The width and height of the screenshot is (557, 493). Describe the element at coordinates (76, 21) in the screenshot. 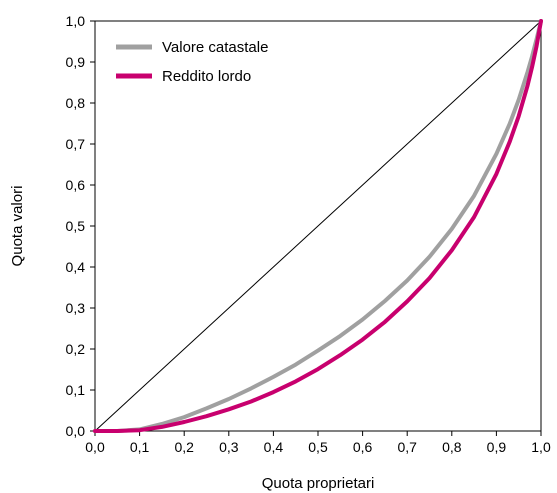

I see `y-tick-label: 1,0` at that location.